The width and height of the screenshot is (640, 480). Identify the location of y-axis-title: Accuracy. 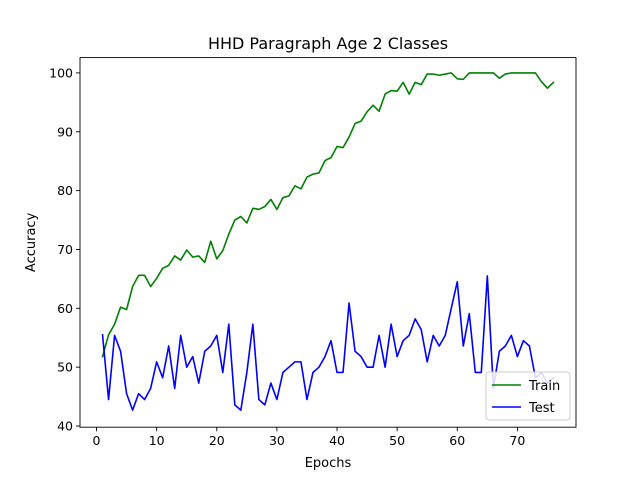
(31, 242).